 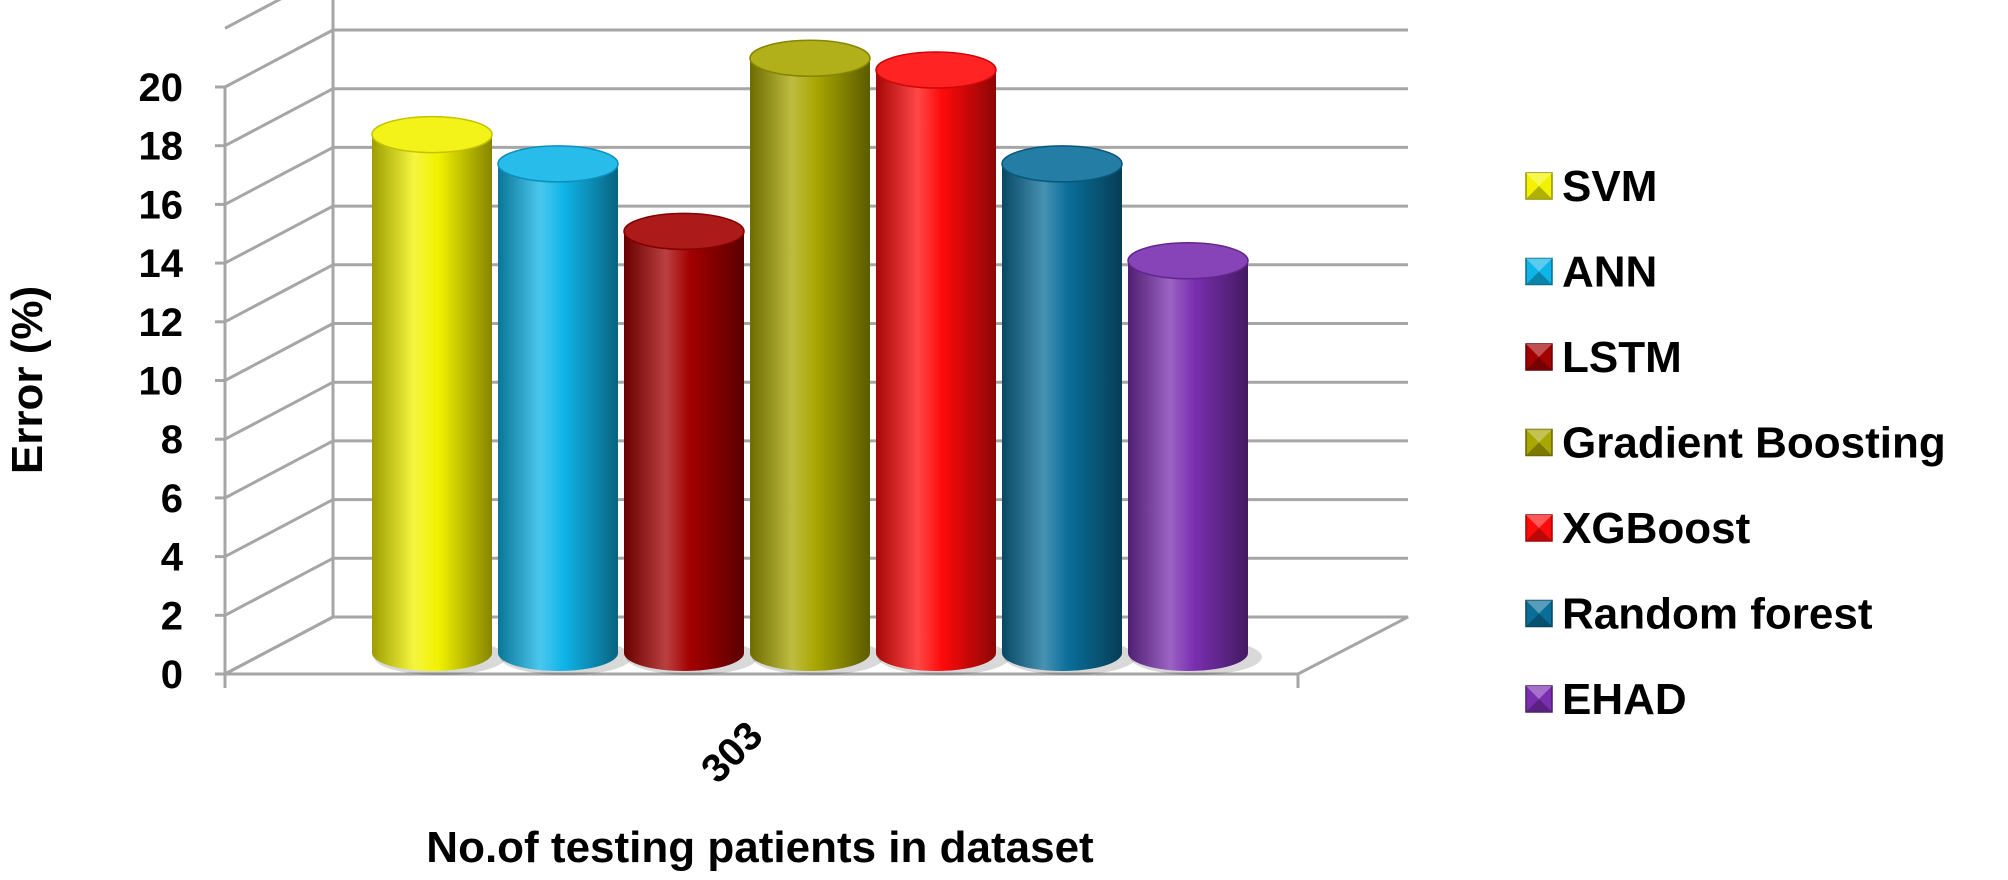 I want to click on y-tick-label: 14, so click(x=161, y=264).